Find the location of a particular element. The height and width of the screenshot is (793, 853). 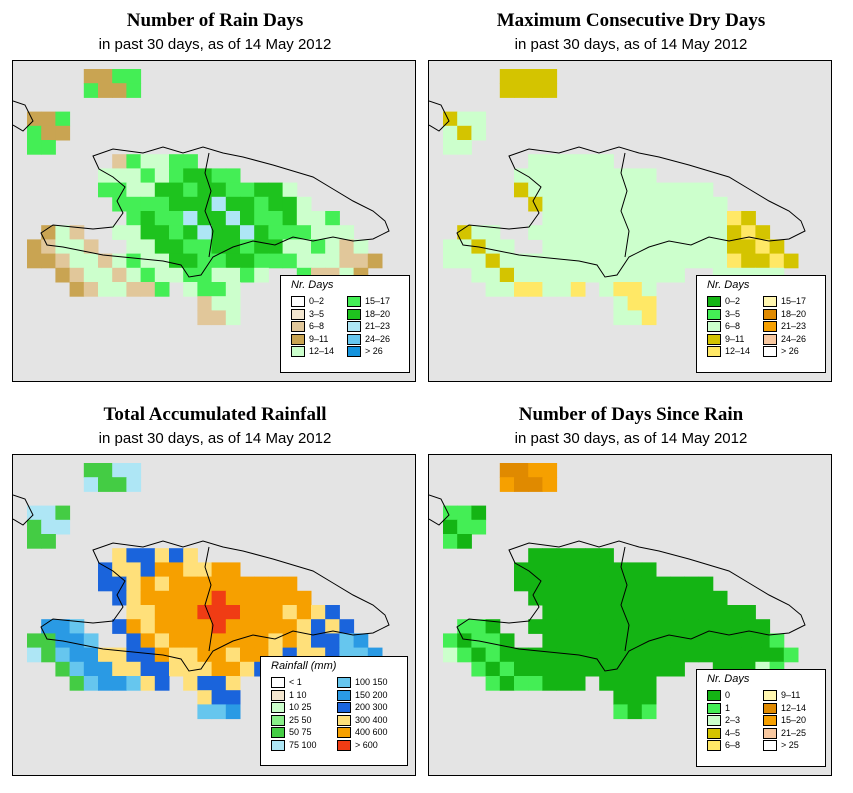

legend-label: 18–20 is located at coordinates (378, 313).